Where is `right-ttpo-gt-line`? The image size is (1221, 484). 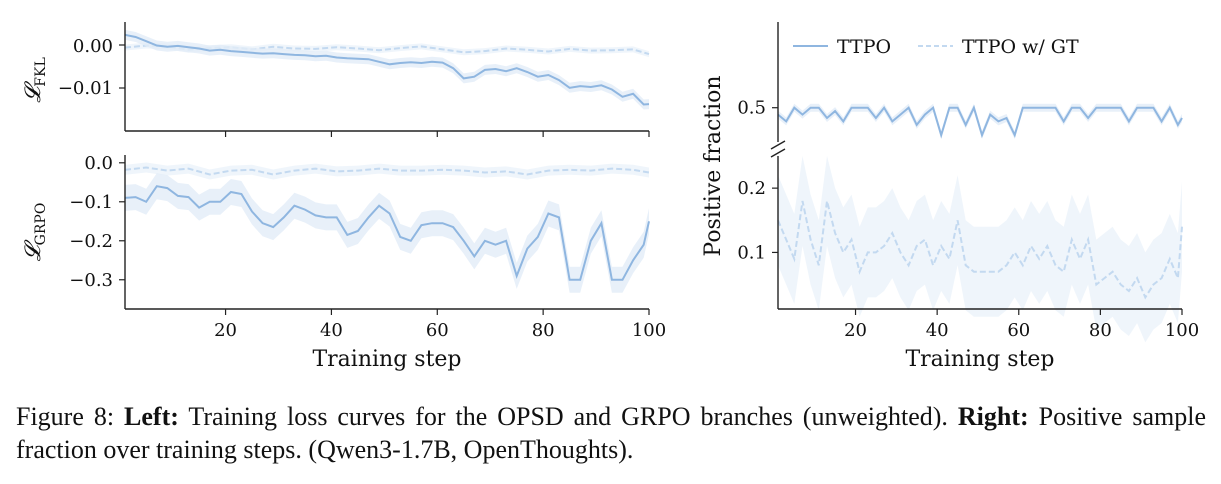 right-ttpo-gt-line is located at coordinates (980, 250).